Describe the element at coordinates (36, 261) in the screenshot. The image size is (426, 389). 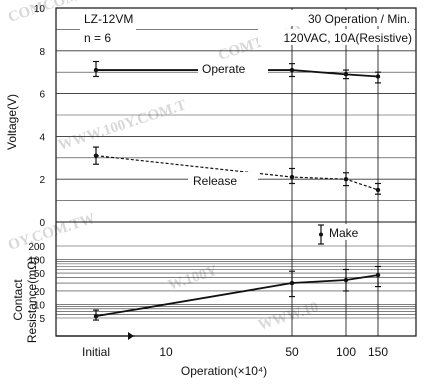
I see `y-tick-label-resistance: 100` at that location.